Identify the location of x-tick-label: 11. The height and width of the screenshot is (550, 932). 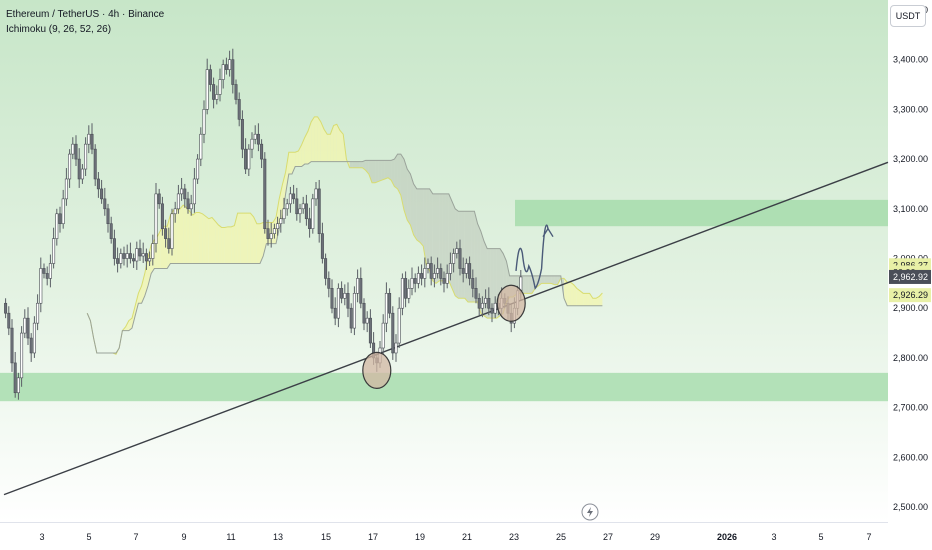
(230, 537).